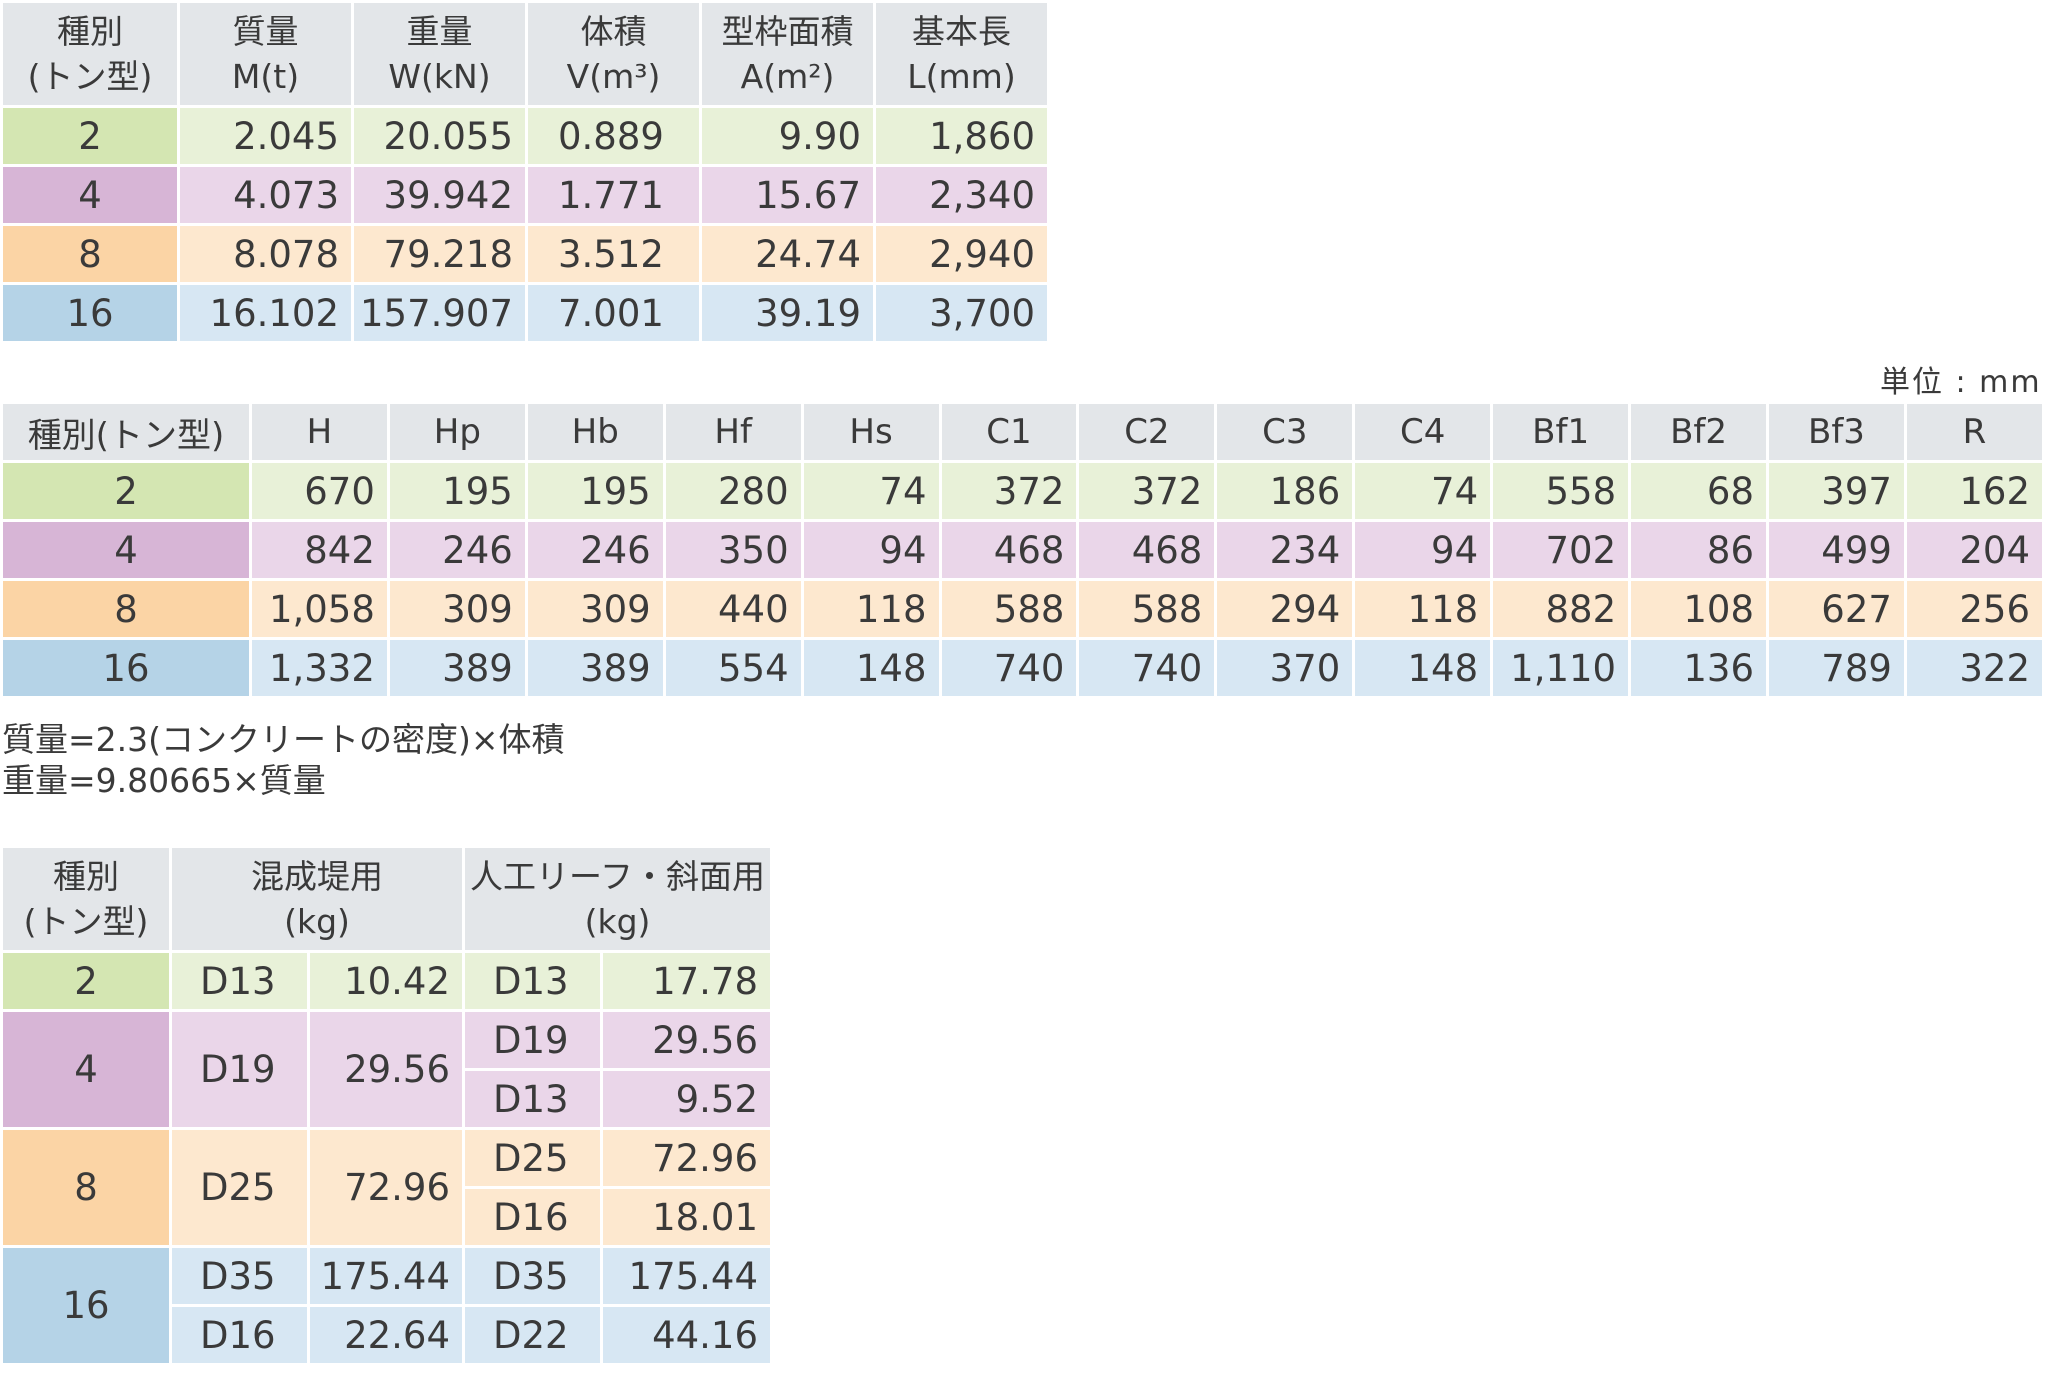  What do you see at coordinates (532, 1335) in the screenshot?
I see `bar-size-cell: D22` at bounding box center [532, 1335].